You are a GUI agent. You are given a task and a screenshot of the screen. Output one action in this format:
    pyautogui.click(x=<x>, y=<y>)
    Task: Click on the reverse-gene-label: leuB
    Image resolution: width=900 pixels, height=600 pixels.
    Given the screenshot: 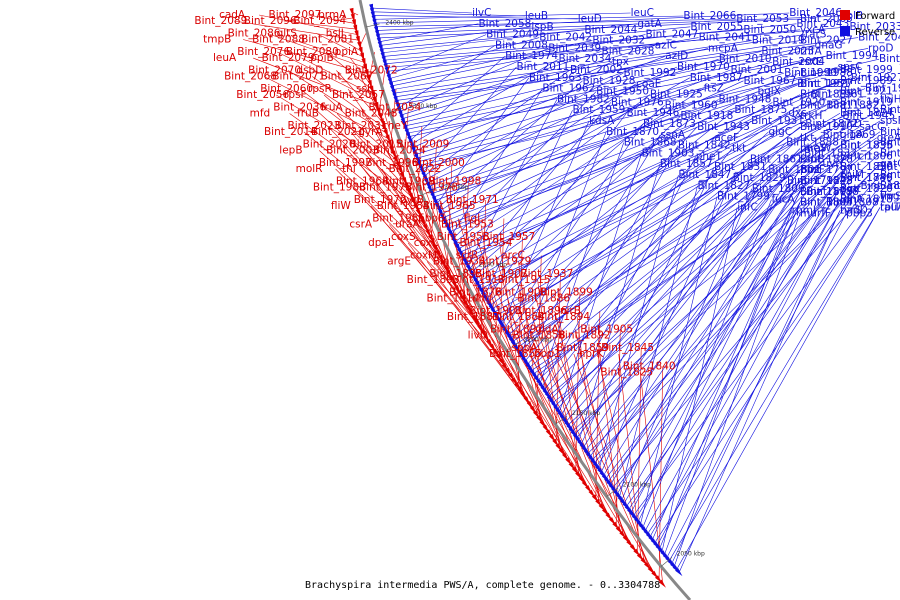 What is the action you would take?
    pyautogui.click(x=536, y=16)
    